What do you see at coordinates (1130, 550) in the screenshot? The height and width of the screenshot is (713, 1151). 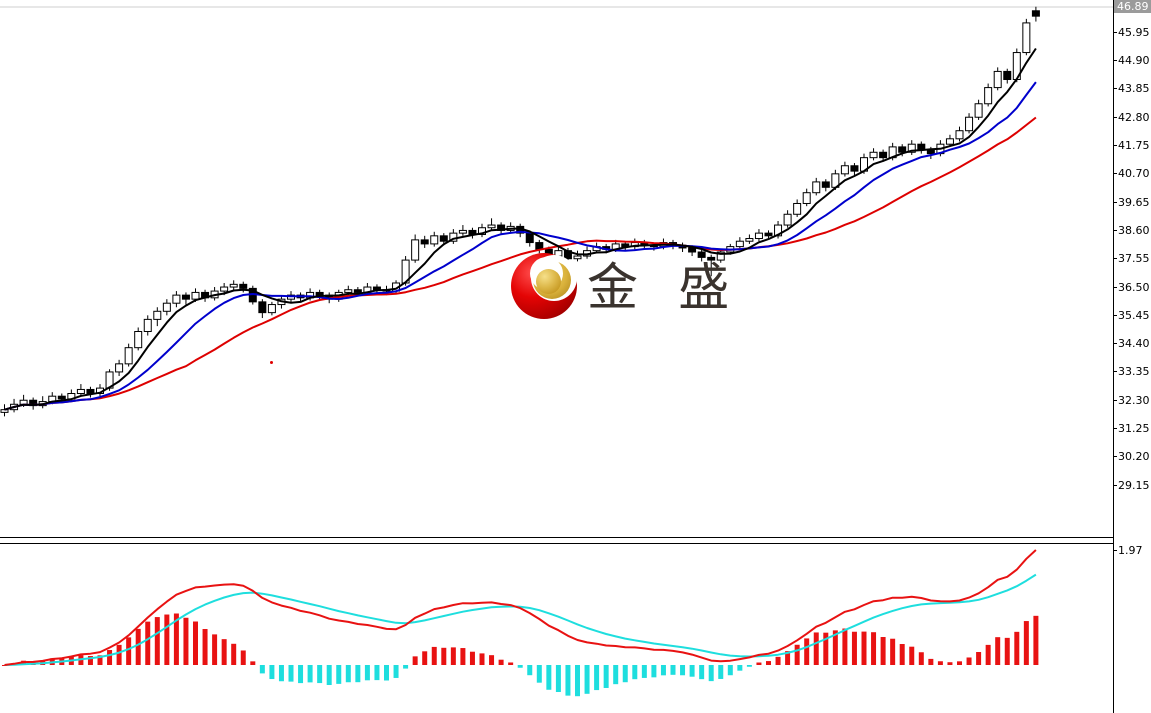 I see `sub-axis-max-label: 1.97` at bounding box center [1130, 550].